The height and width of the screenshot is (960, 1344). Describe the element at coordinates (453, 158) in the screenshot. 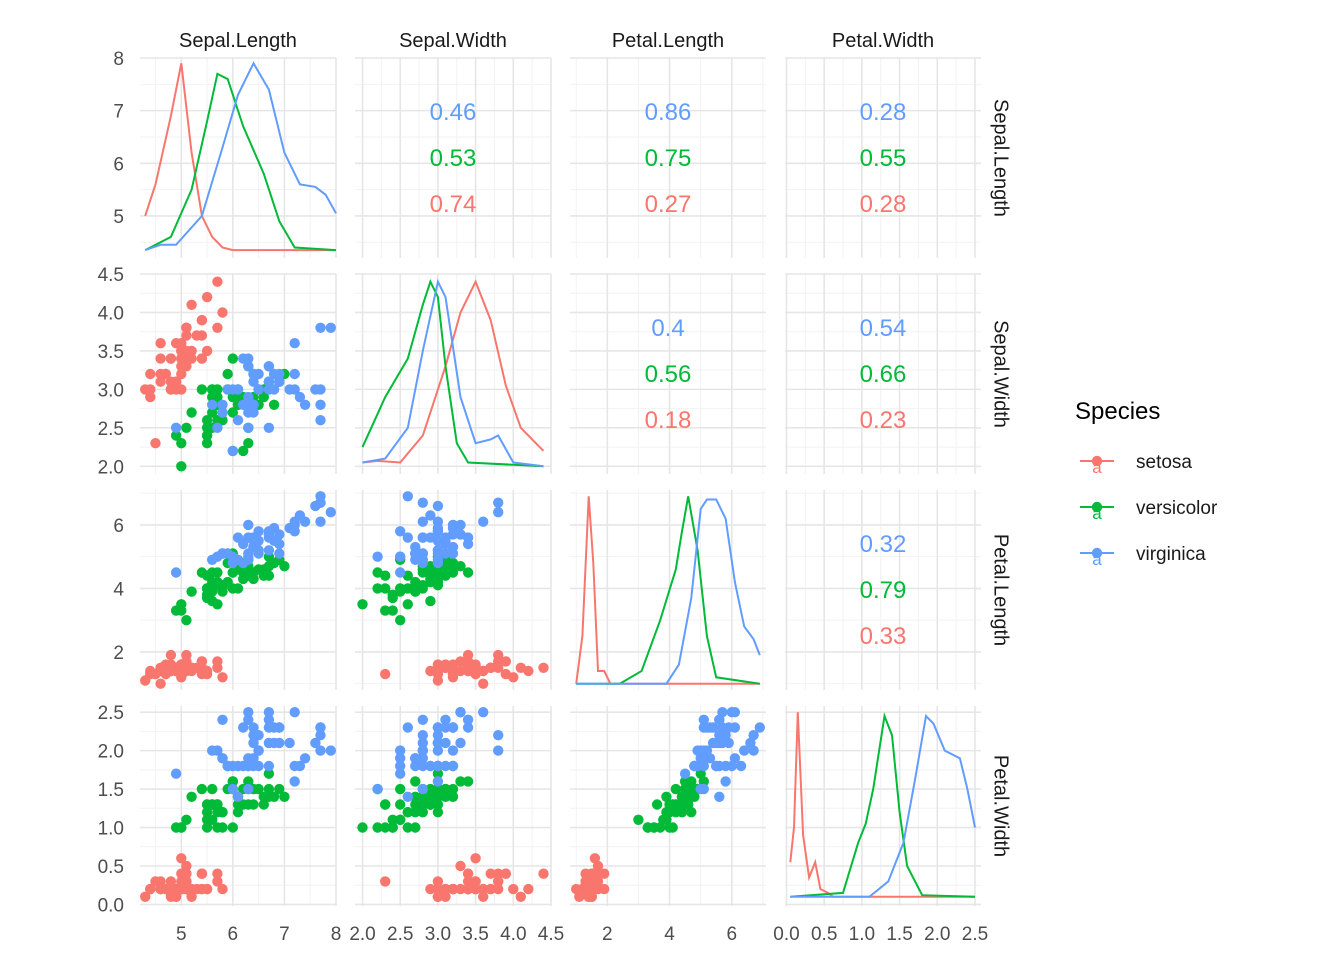

I see `correlation-sepal-length-sepal-width: 0.46 0.53 0.74` at that location.